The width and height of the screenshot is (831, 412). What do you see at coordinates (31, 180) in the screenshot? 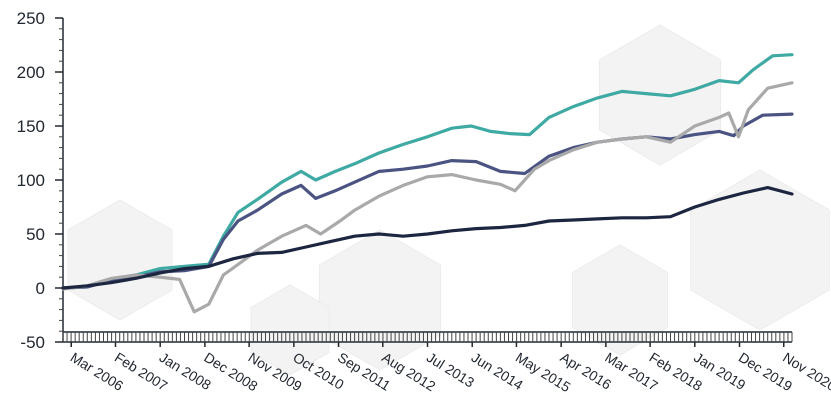
I see `y-tick-label: 100` at bounding box center [31, 180].